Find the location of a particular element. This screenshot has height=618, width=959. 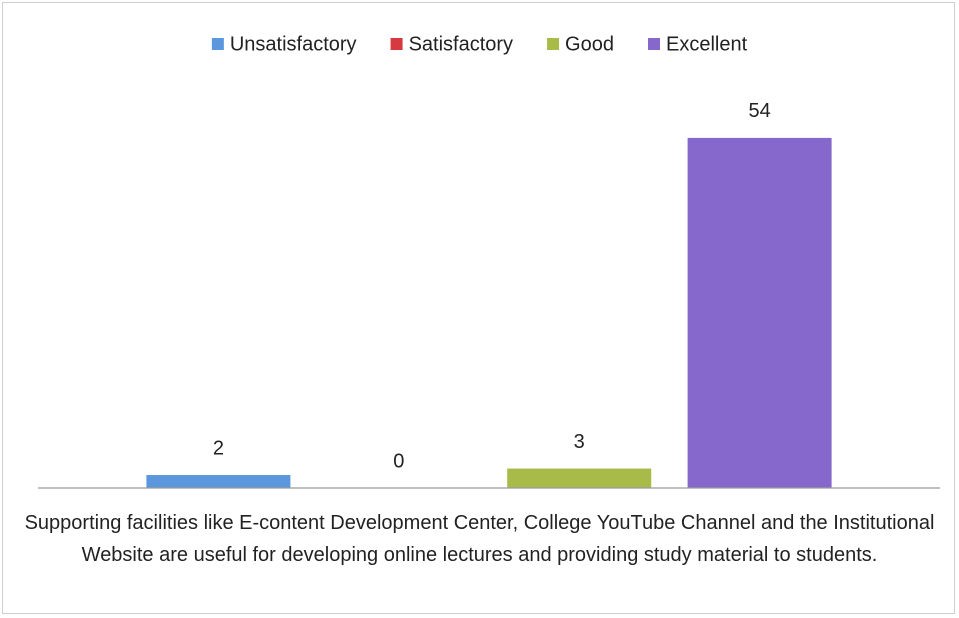

data-label: 54 is located at coordinates (759, 111).